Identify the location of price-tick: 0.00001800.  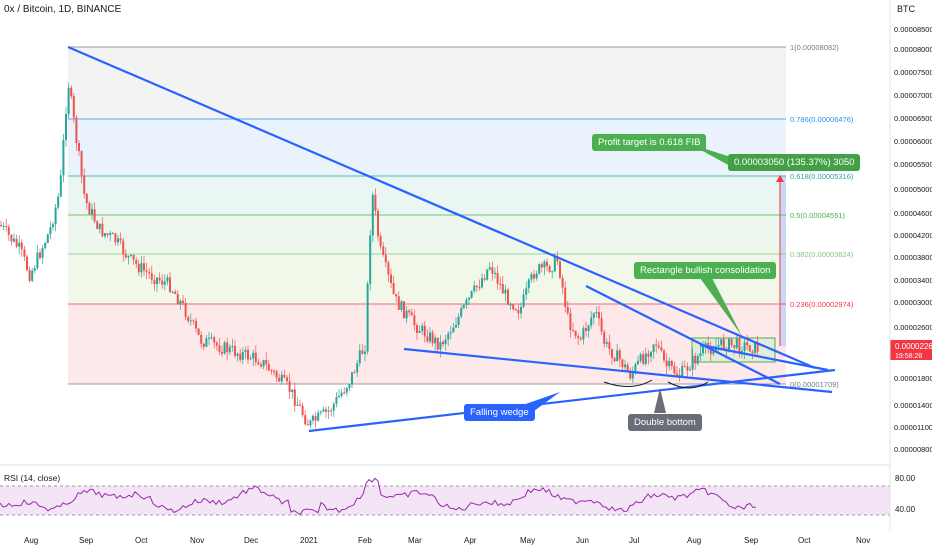
(913, 378).